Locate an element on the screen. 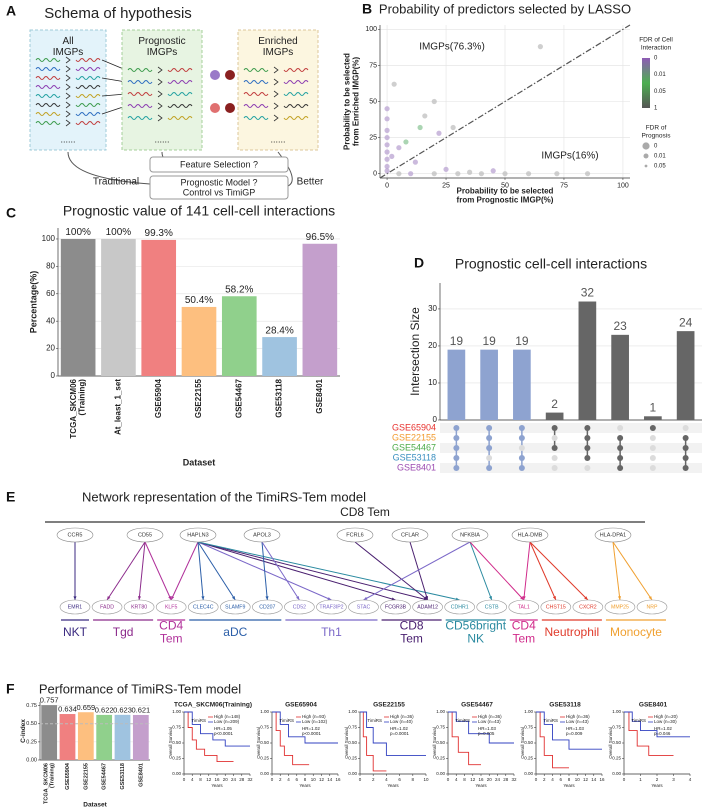  y-tick-label: 0.25 is located at coordinates (264, 758).